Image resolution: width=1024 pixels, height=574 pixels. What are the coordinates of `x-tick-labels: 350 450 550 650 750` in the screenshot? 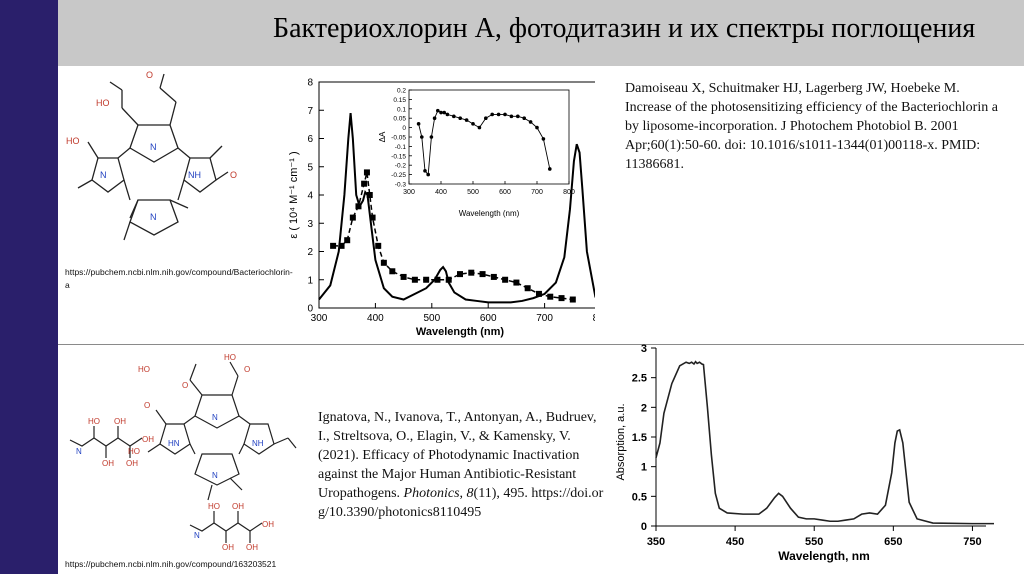 It's located at (814, 537).